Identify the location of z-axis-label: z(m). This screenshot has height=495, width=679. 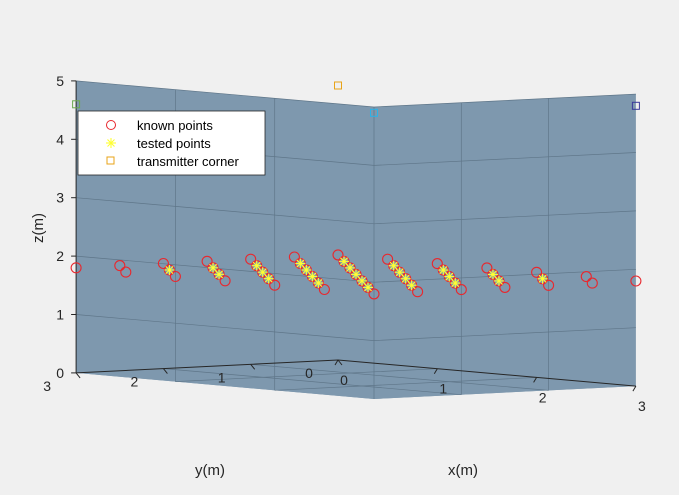
(38, 228).